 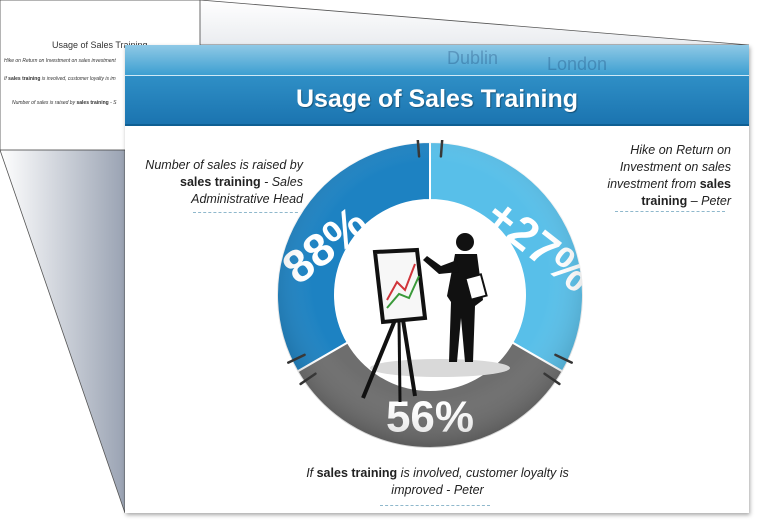 I want to click on title-bar, so click(x=437, y=100).